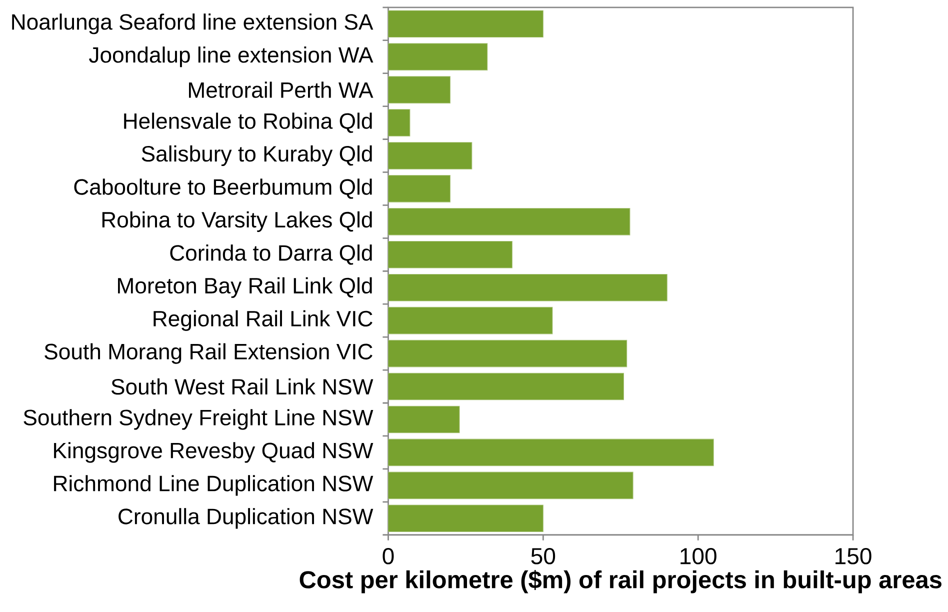 Image resolution: width=948 pixels, height=612 pixels. Describe the element at coordinates (214, 452) in the screenshot. I see `y-tick-label: Kingsgrove Revesby Quad NSW` at that location.